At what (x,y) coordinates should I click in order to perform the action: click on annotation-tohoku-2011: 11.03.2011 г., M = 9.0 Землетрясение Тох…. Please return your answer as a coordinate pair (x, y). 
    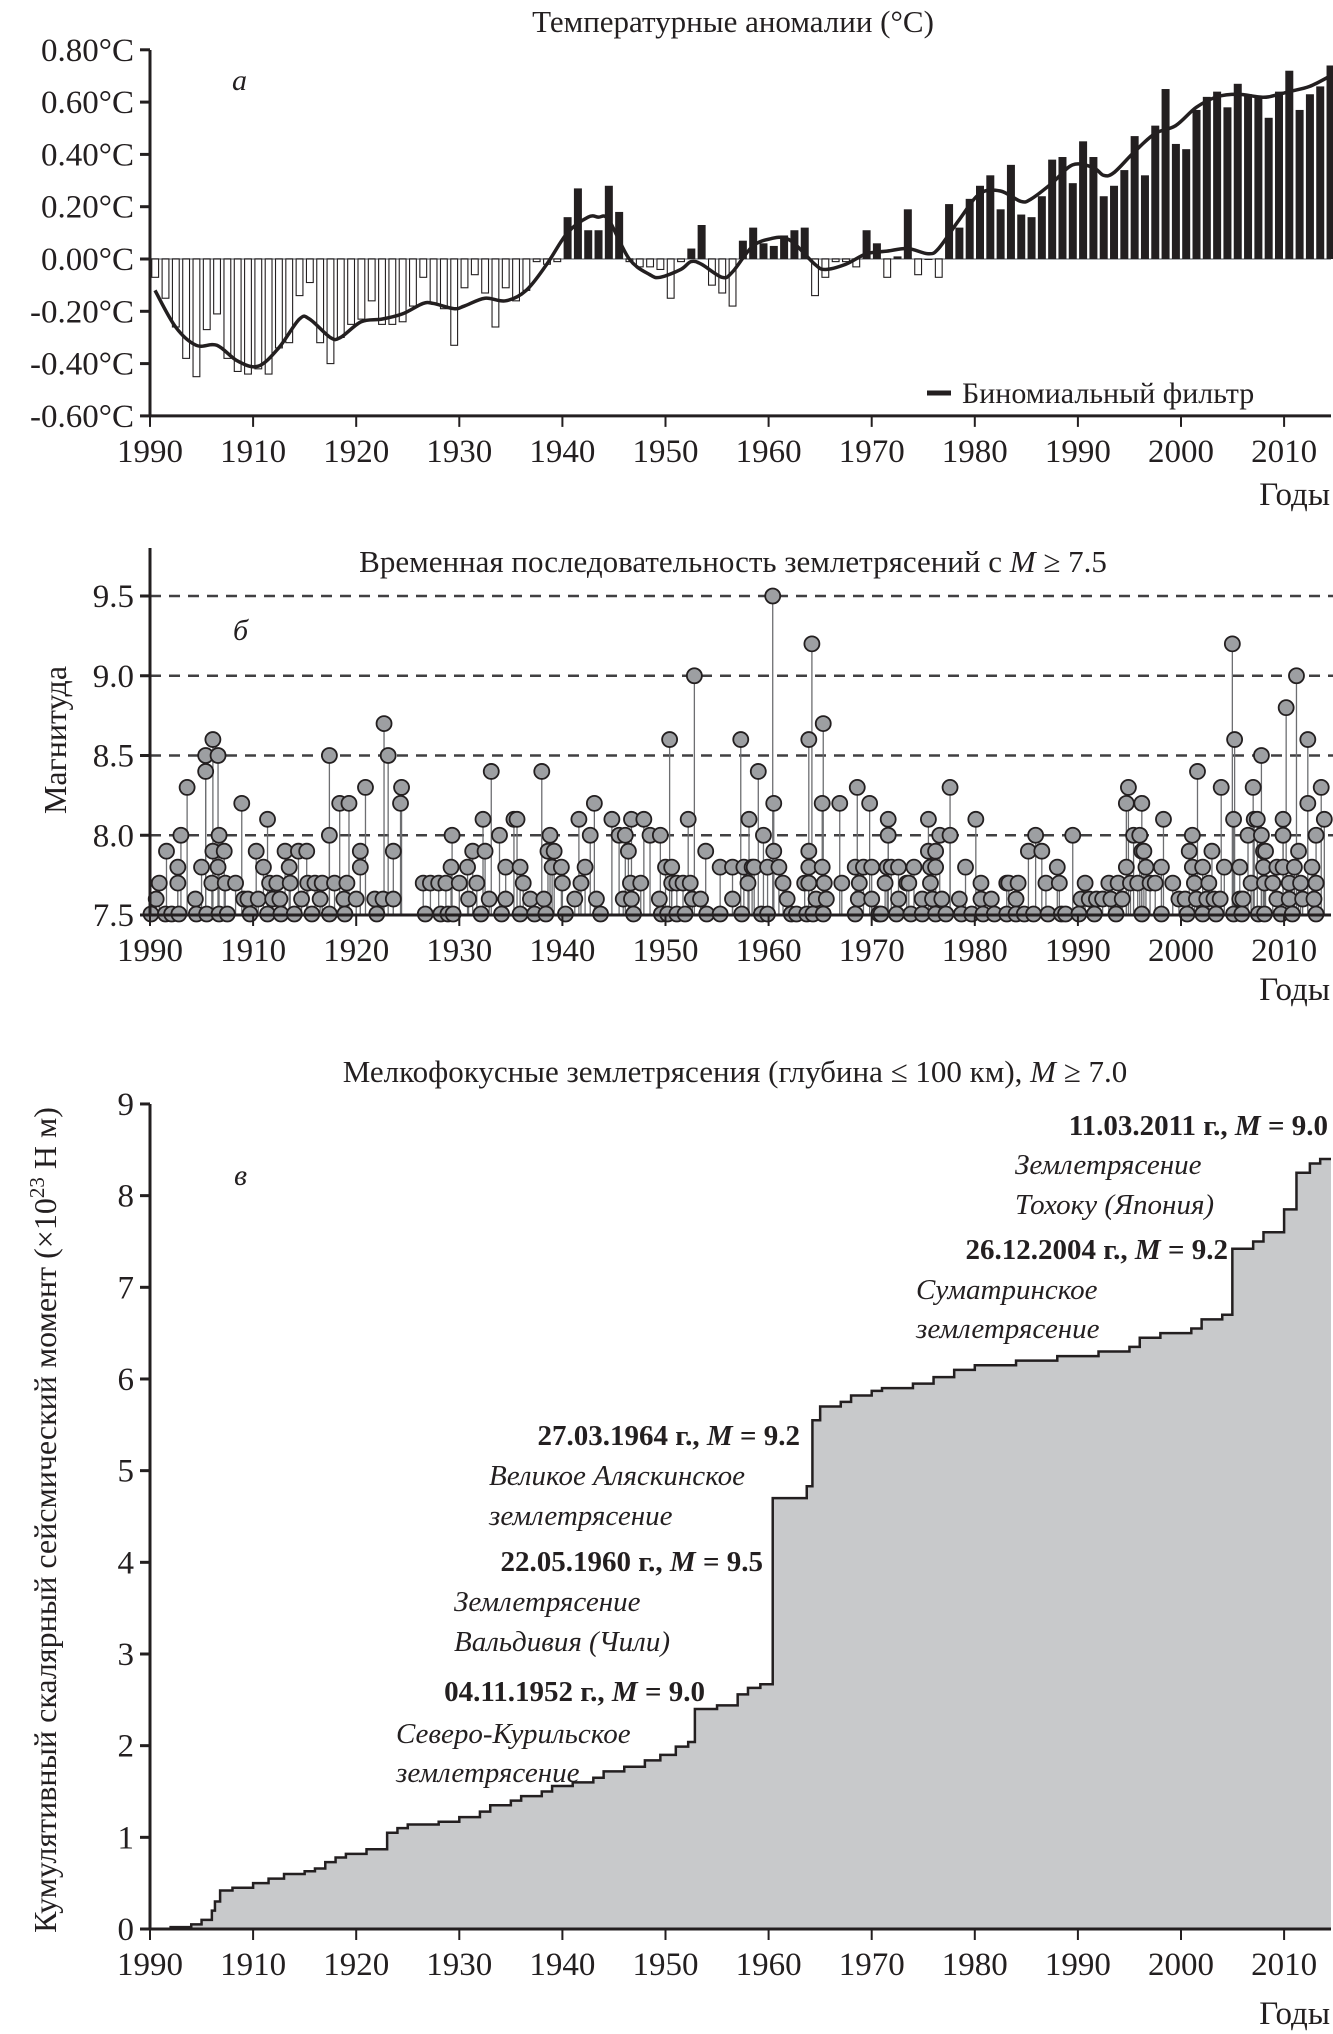
    Looking at the image, I should click on (1171, 1165).